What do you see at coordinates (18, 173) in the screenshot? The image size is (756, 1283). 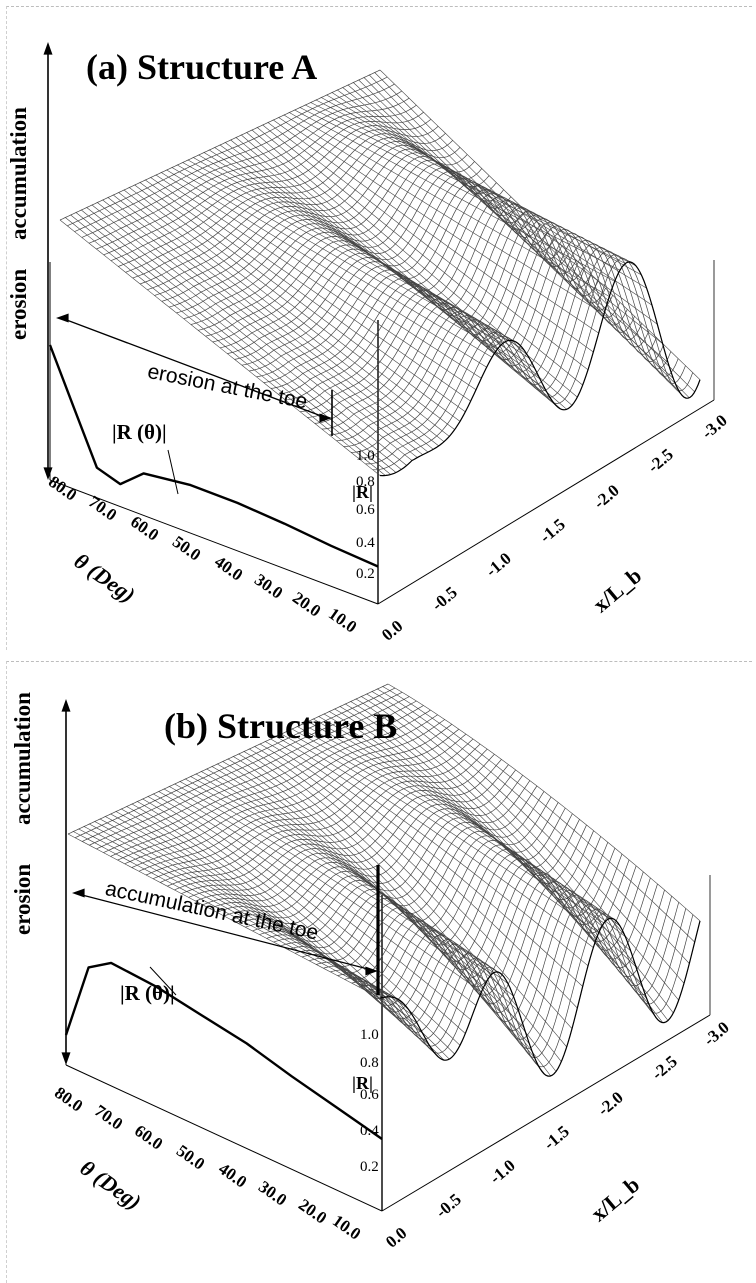 I see `accumulation-label: accumulation` at bounding box center [18, 173].